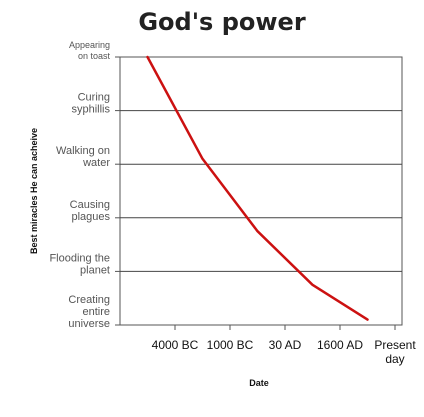 Image resolution: width=424 pixels, height=417 pixels. Describe the element at coordinates (90, 211) in the screenshot. I see `y-tick-label: Causing plagues` at that location.